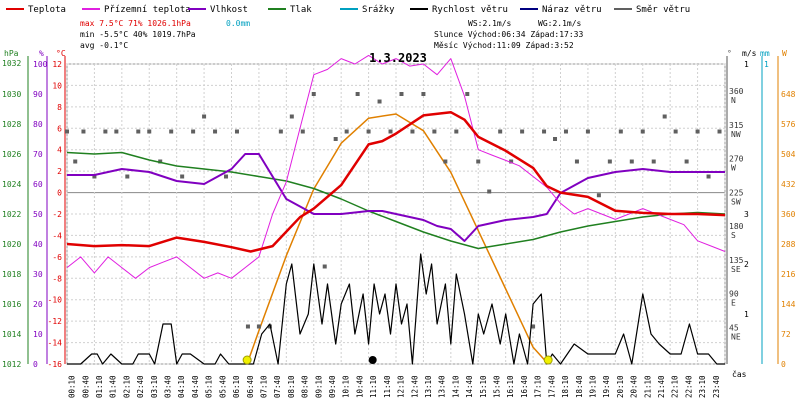  Describe the element at coordinates (236, 386) in the screenshot. I see `time-tick-label: 06:10` at that location.